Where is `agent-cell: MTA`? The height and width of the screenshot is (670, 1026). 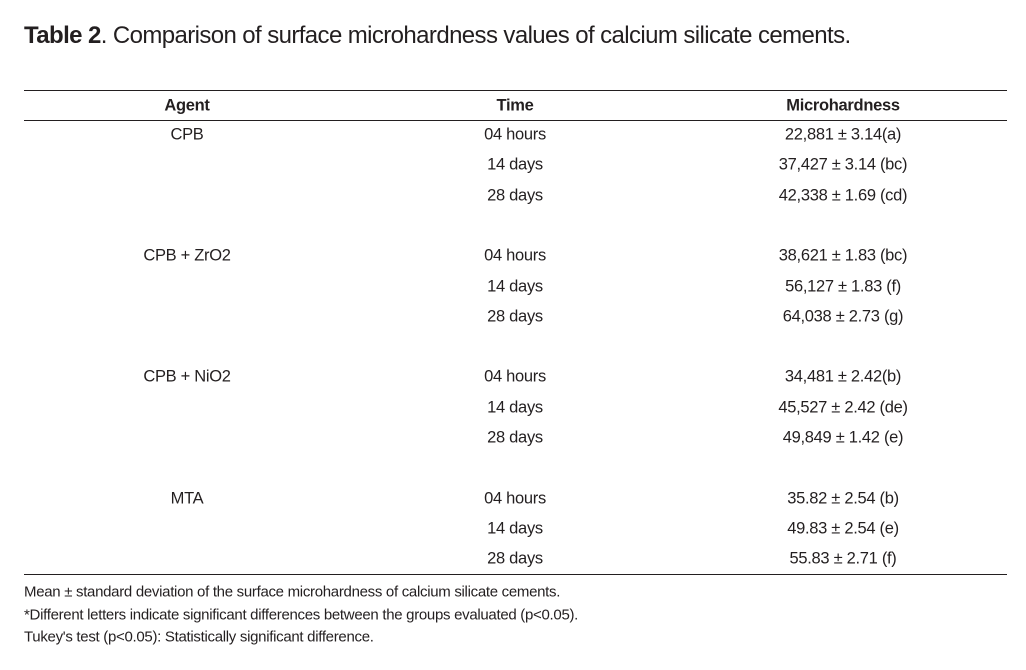 agent-cell: MTA is located at coordinates (187, 498).